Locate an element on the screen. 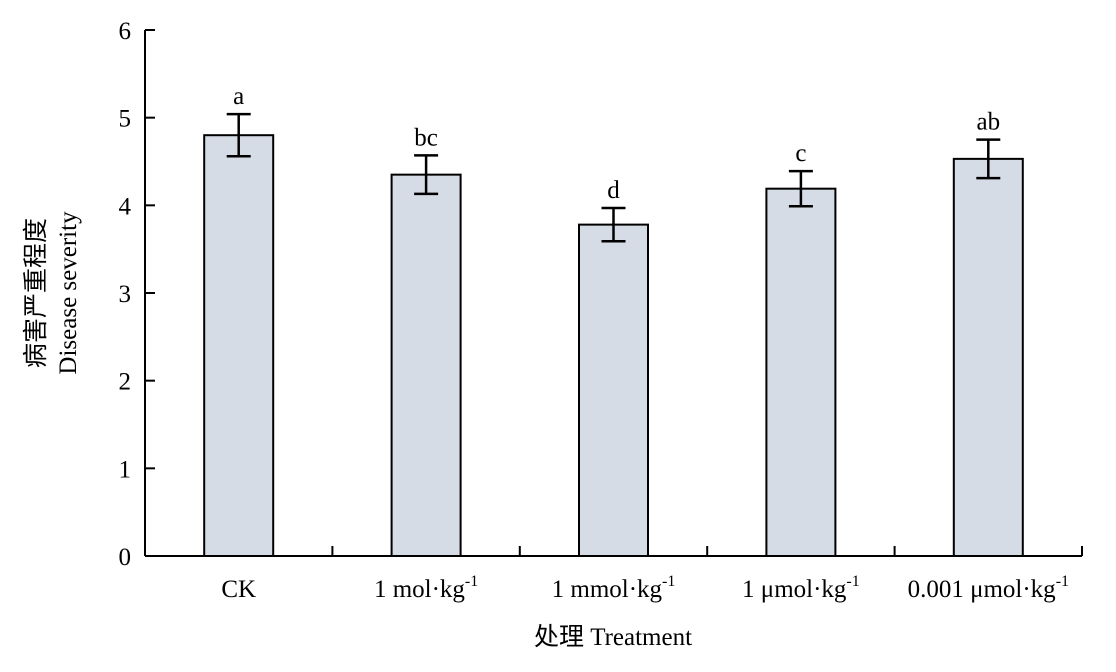  y-tick-label: 6 is located at coordinates (125, 31).